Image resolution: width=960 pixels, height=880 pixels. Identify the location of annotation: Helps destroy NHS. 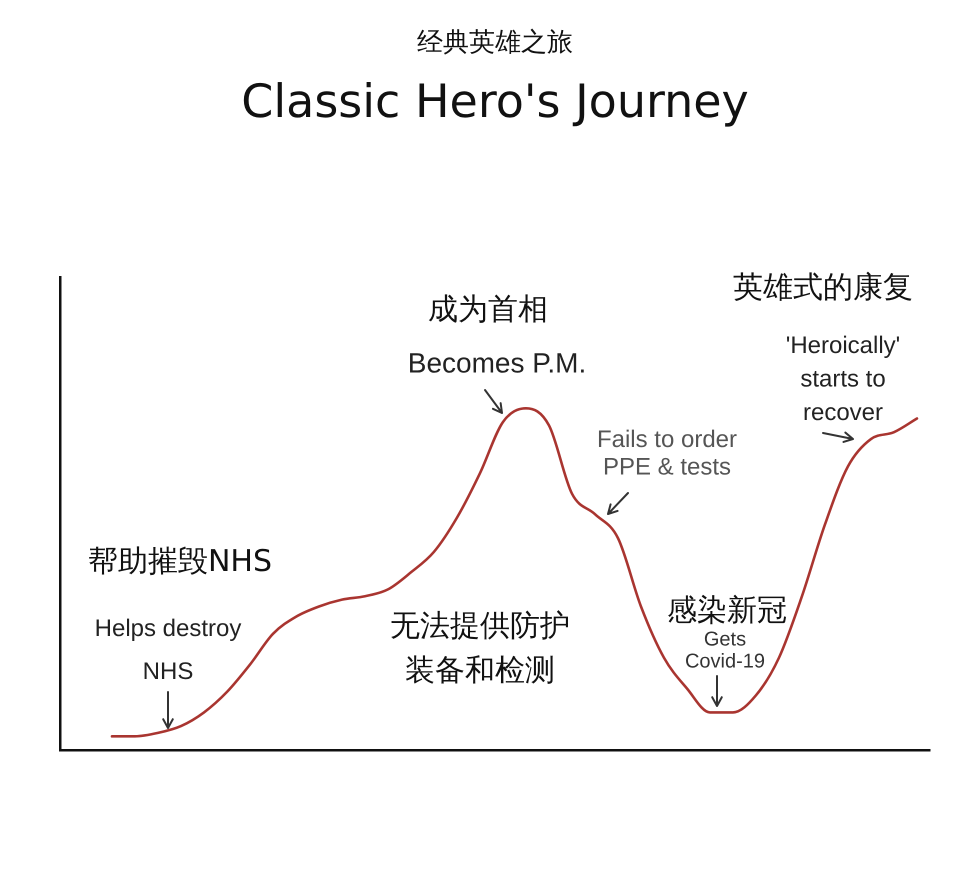
(168, 650).